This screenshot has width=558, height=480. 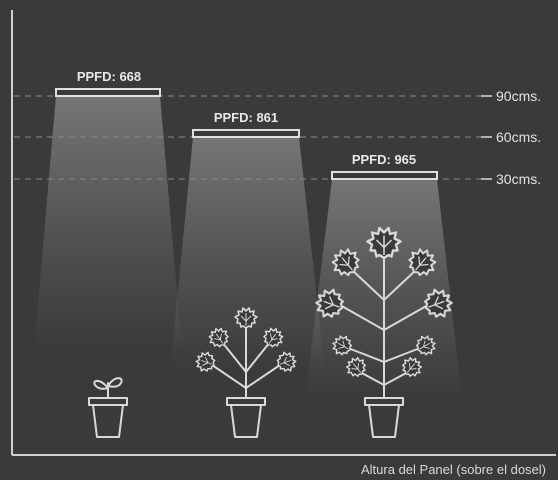 What do you see at coordinates (453, 469) in the screenshot?
I see `x-axis-caption: Altura del Panel (sobre el dosel)` at bounding box center [453, 469].